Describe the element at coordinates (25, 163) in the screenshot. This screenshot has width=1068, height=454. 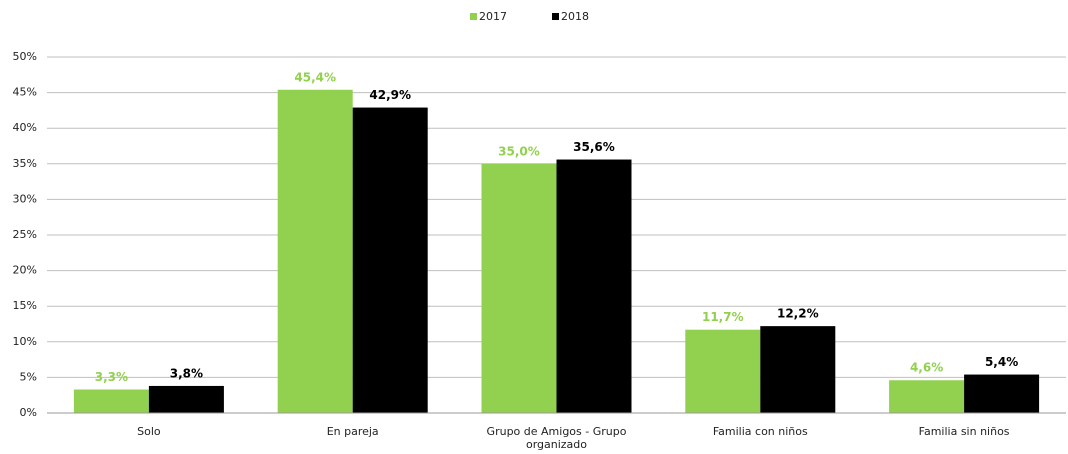
I see `y-tick-label: 35%` at that location.